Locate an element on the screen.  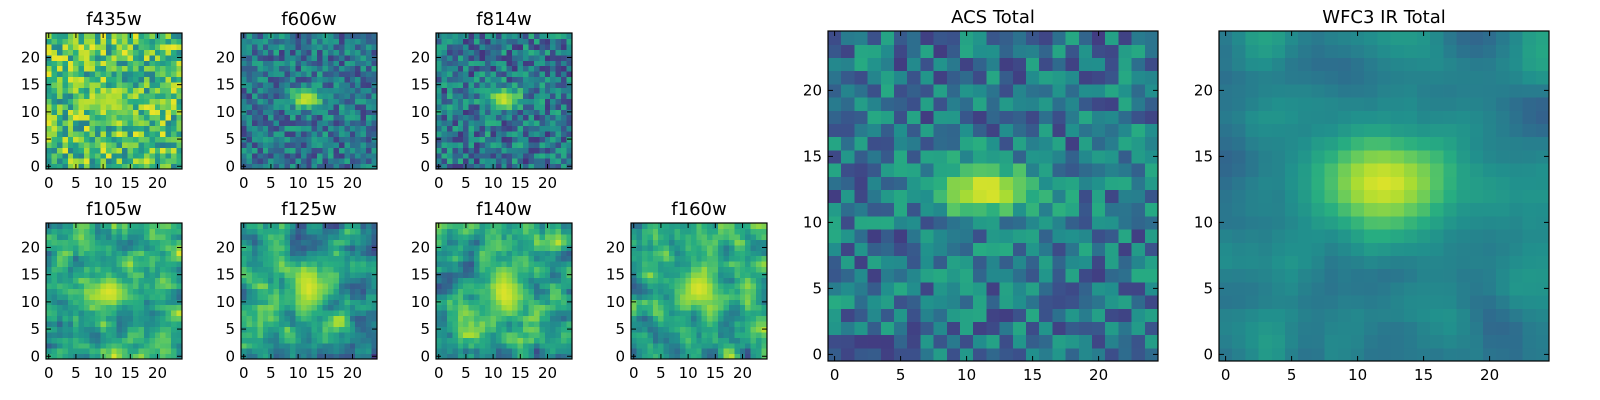
y-tick-label: 0 is located at coordinates (35, 356).